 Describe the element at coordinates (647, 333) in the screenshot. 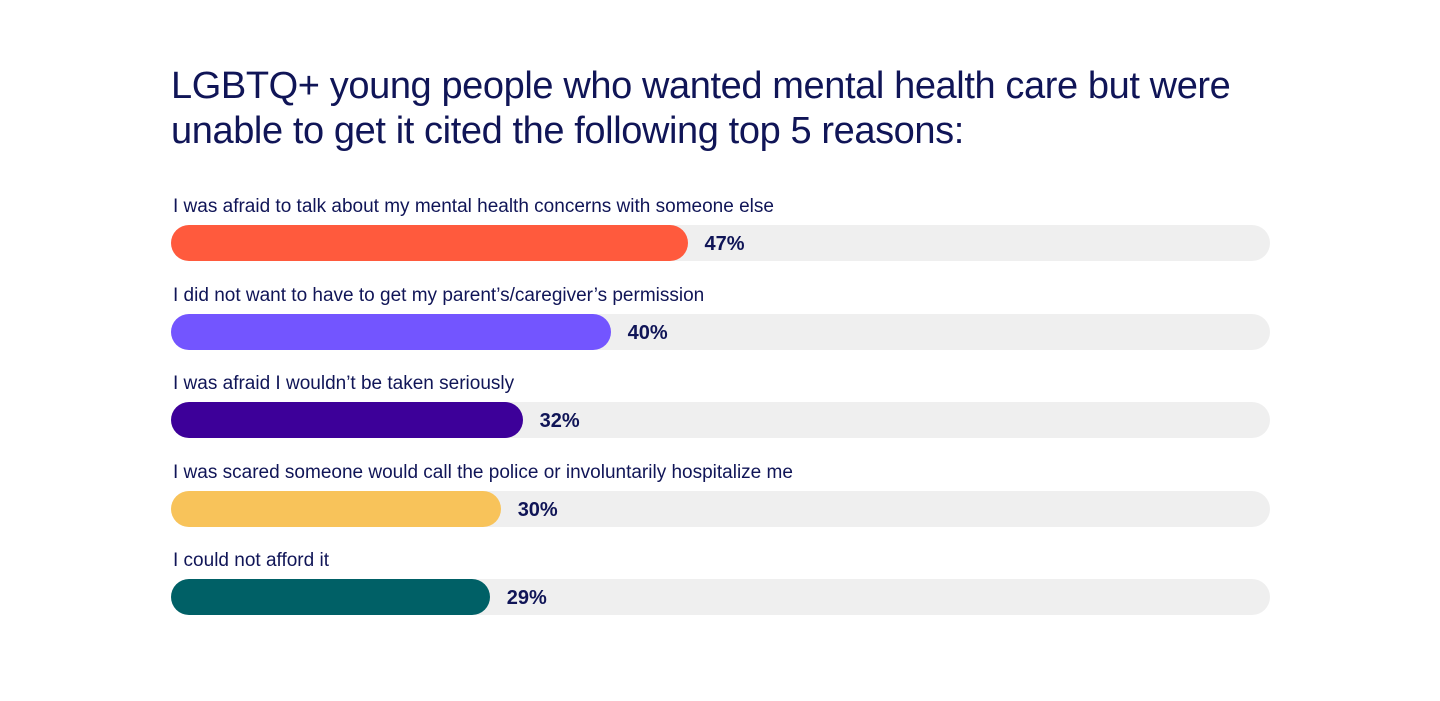

I see `bar-value-label: 40%` at that location.